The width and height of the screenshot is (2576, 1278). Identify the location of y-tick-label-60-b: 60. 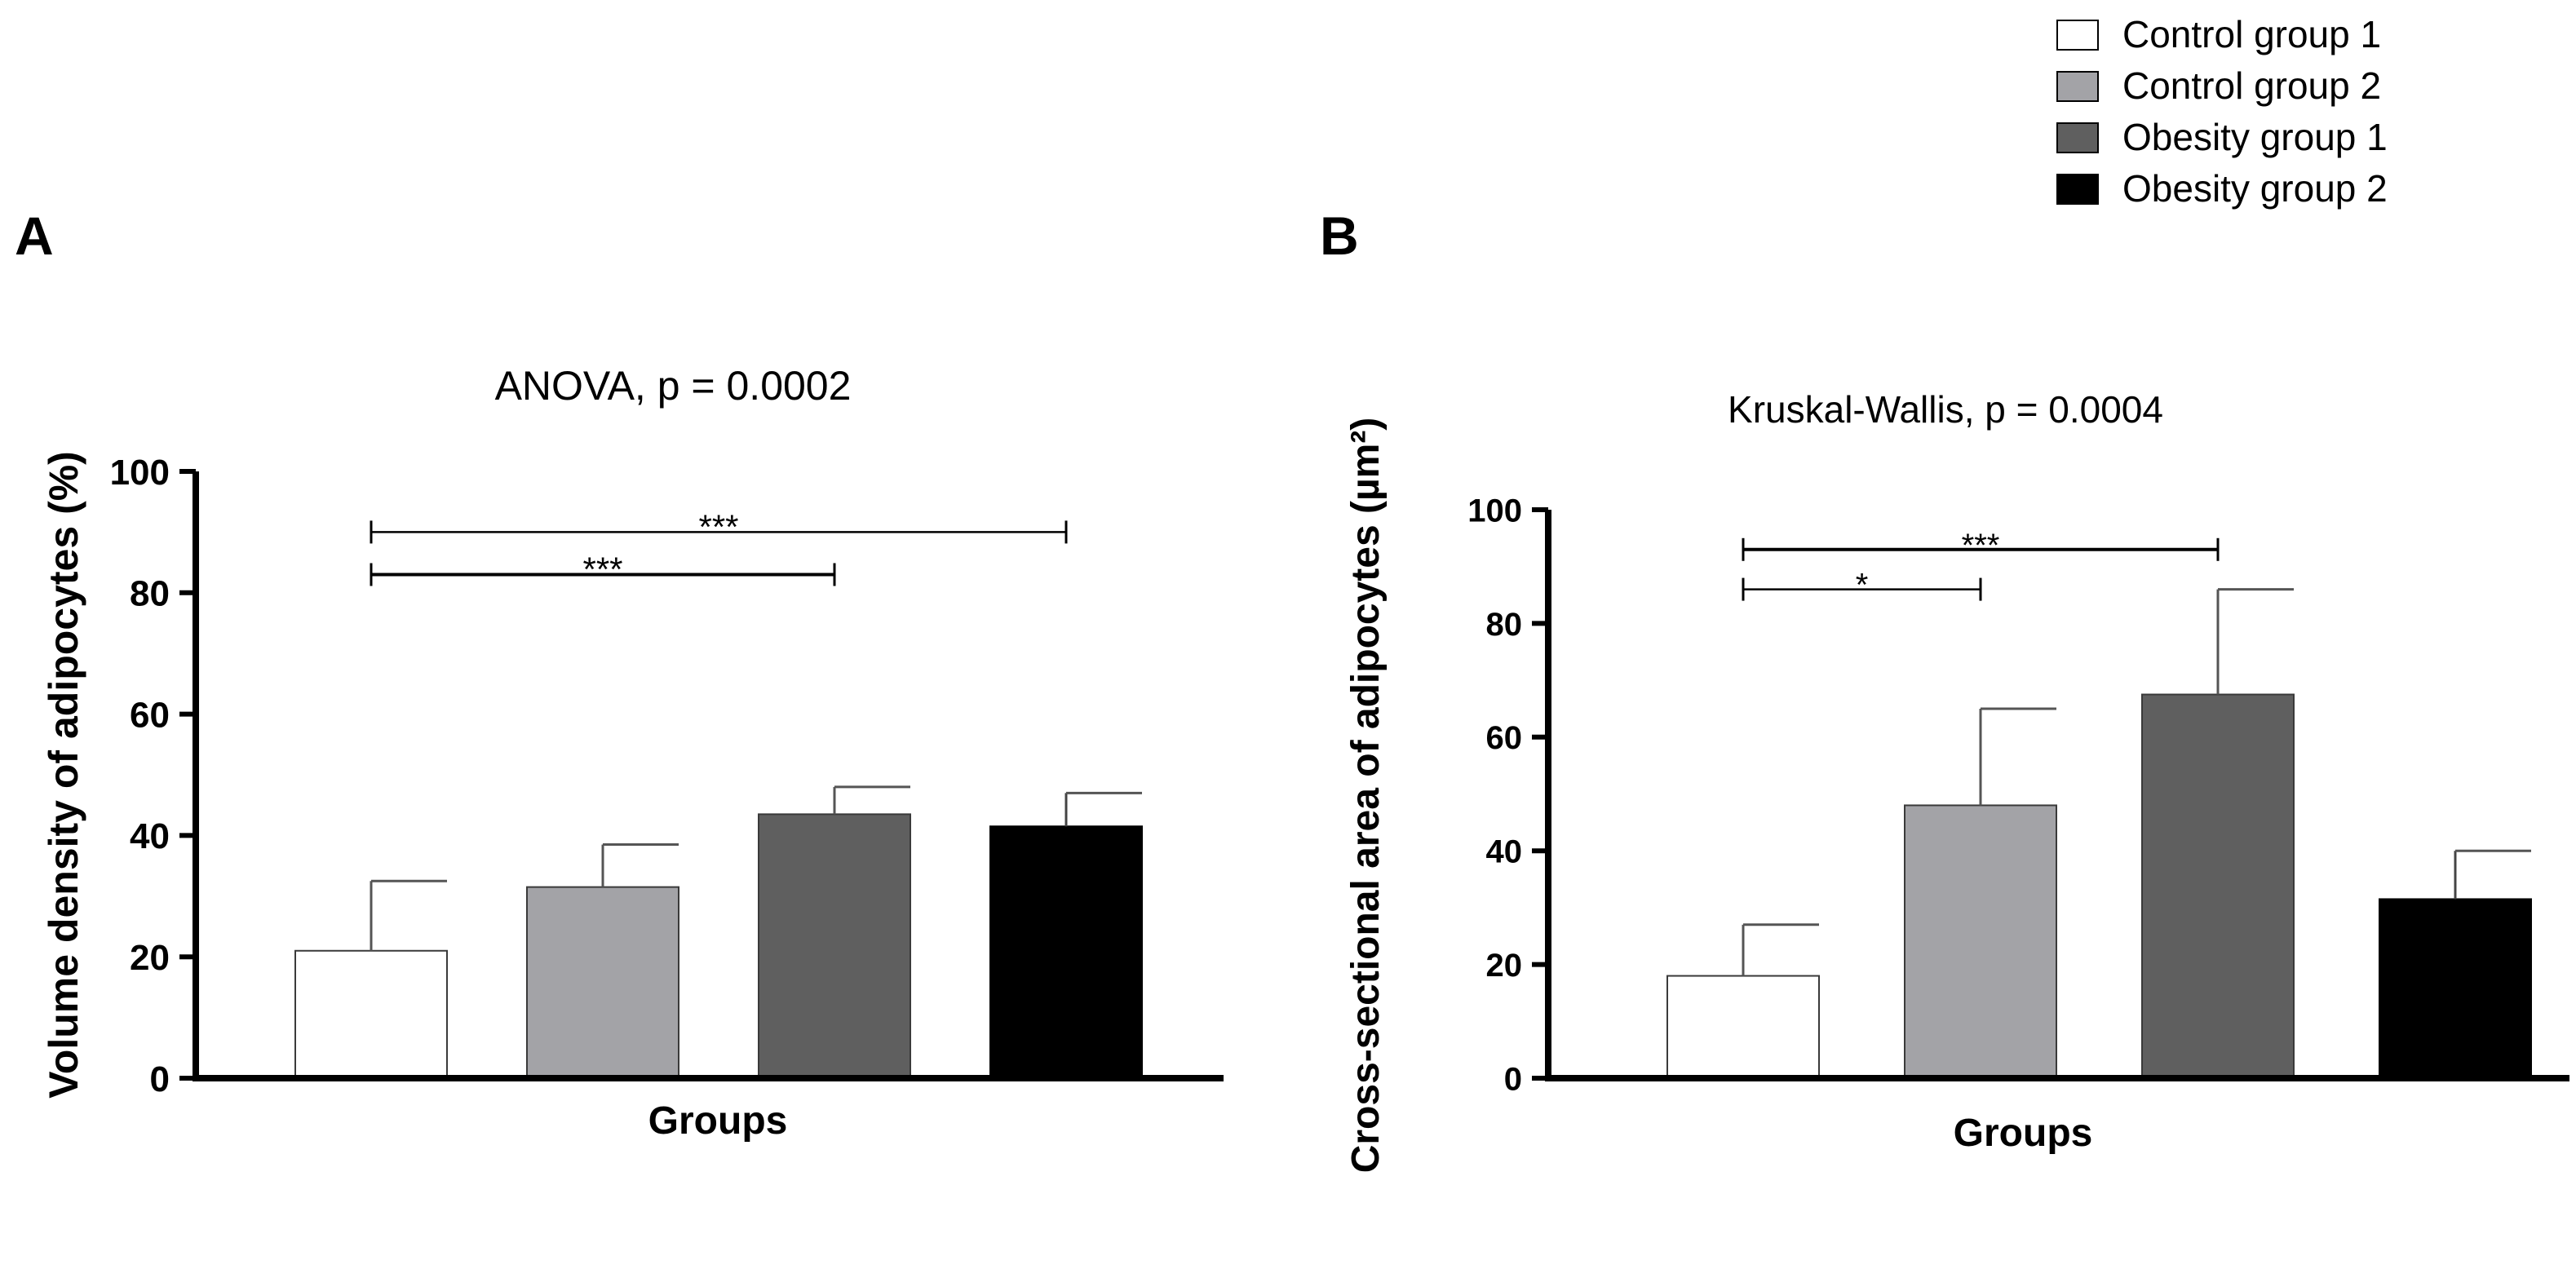
(1504, 738).